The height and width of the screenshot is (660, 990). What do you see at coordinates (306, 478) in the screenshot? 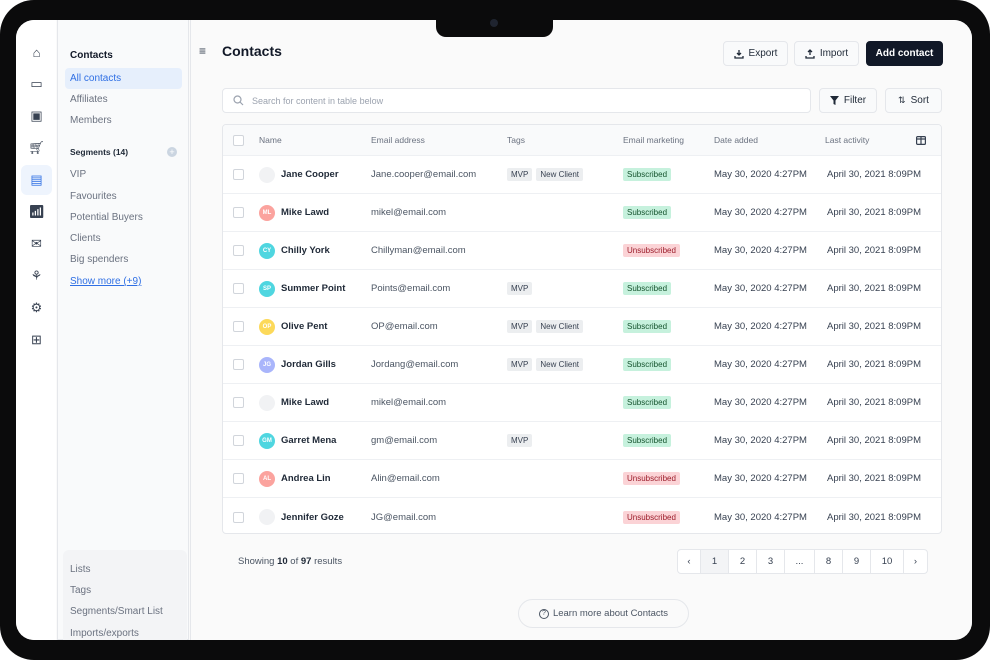
I see `contact-name: Andrea Lin` at bounding box center [306, 478].